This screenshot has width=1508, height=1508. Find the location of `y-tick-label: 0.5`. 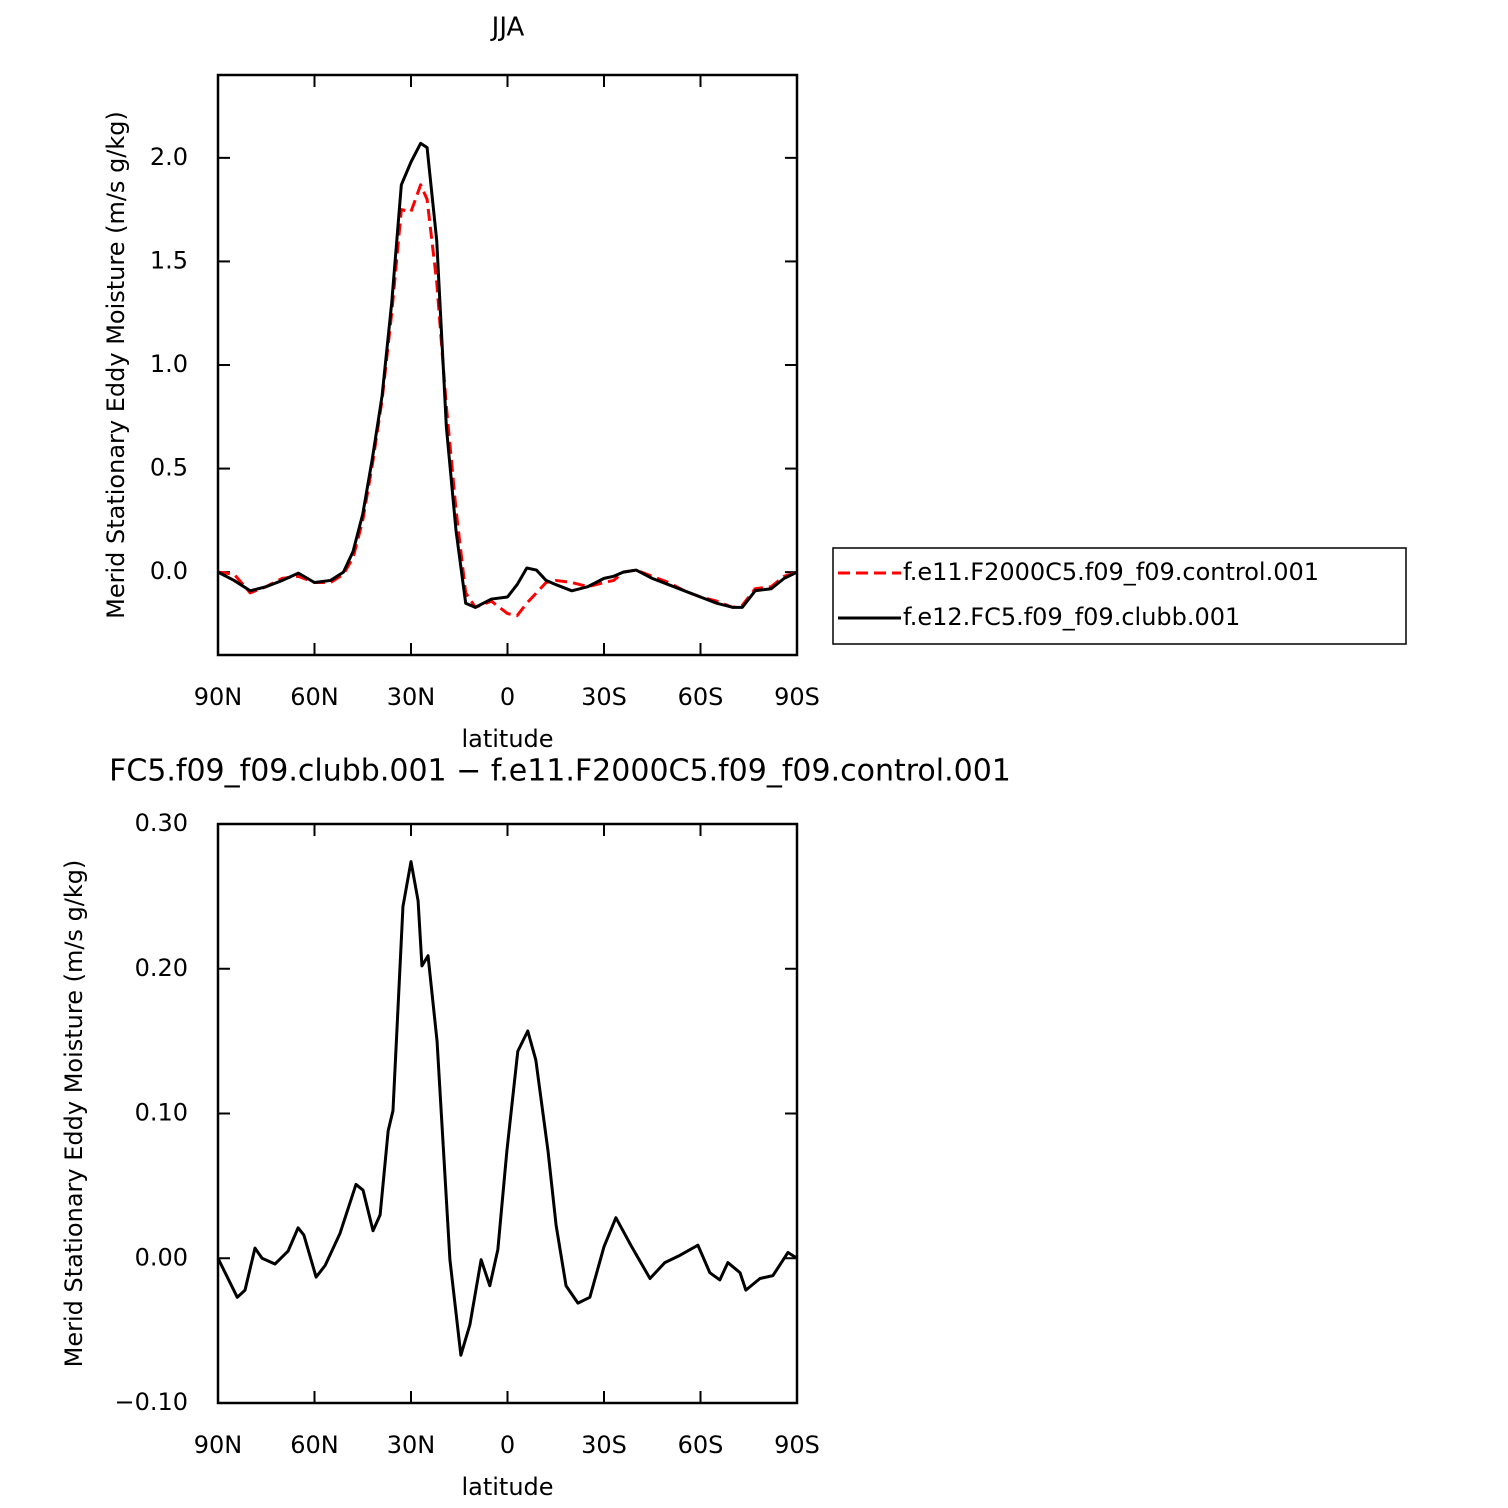

y-tick-label: 0.5 is located at coordinates (169, 468).